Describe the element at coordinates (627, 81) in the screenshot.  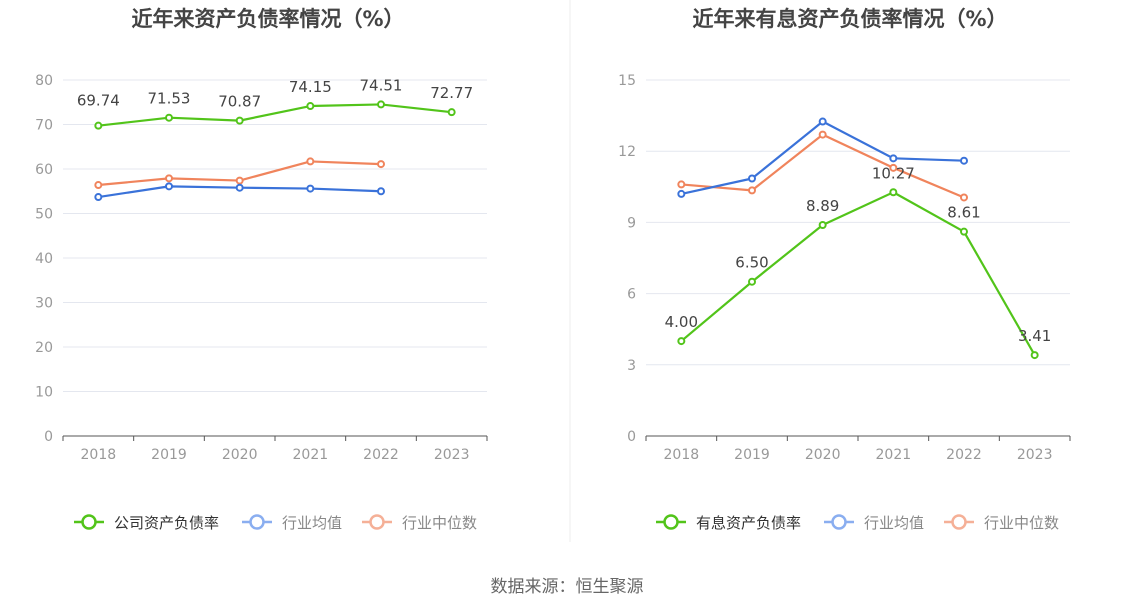
I see `y-tick-label: 15` at that location.